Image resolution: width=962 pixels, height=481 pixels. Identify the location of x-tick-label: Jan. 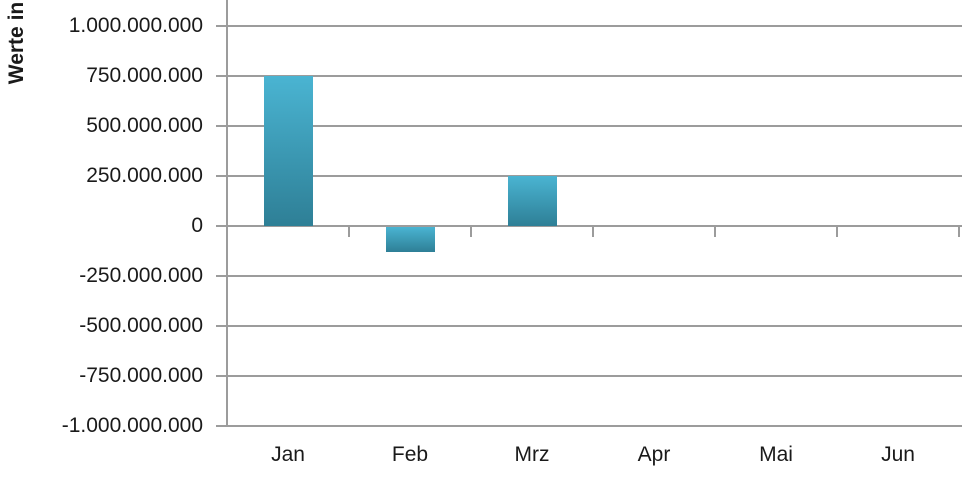
(288, 454).